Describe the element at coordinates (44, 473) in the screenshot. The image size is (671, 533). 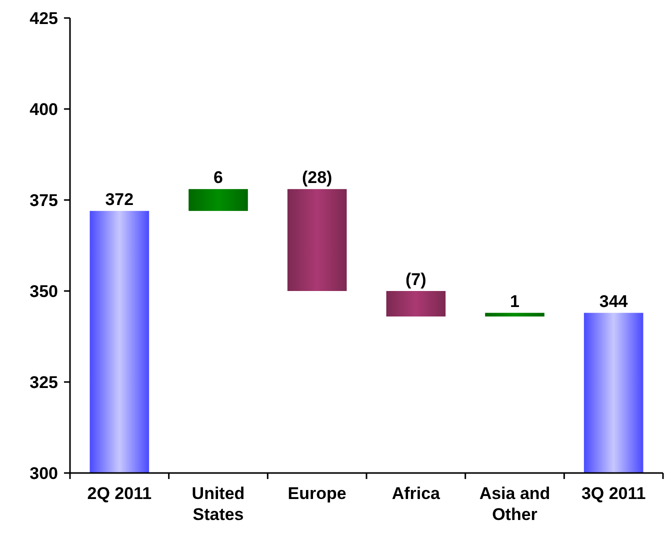
I see `y-tick-label: 300` at that location.